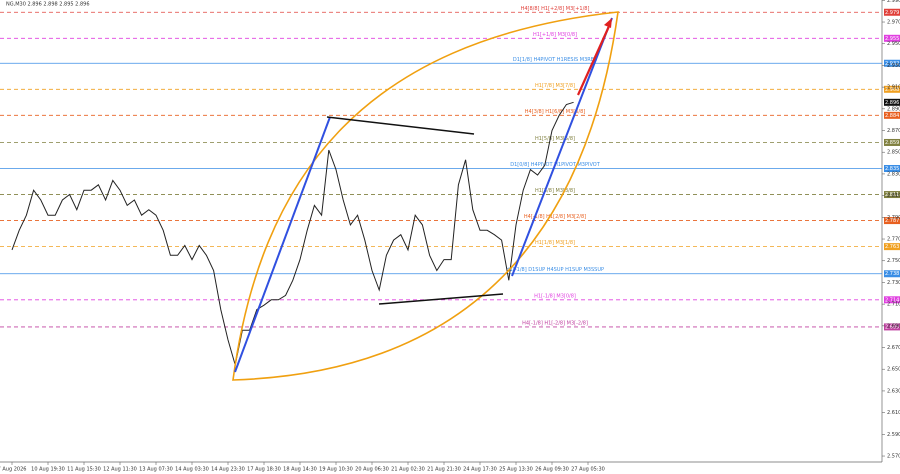 The image size is (900, 474). I want to click on level-label: H1[-1/8] M3[0/8], so click(555, 296).